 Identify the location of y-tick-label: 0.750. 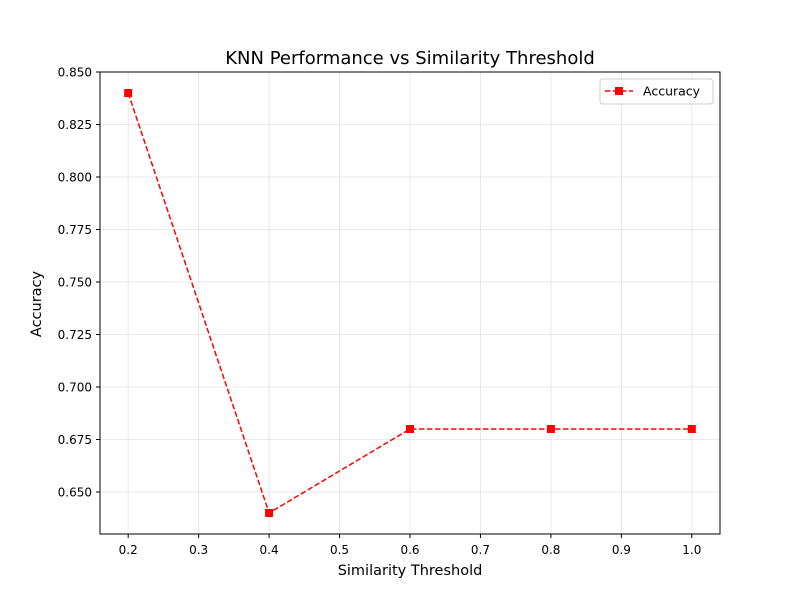
(75, 283).